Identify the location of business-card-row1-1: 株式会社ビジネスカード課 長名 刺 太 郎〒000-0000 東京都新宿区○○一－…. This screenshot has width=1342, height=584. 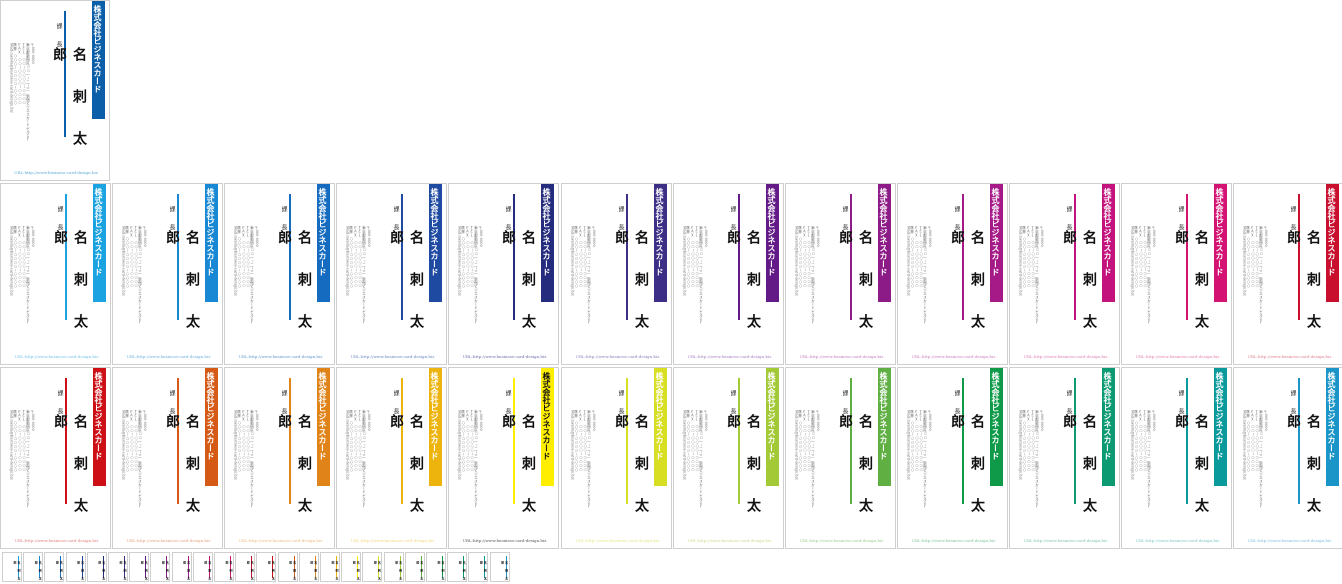
(55, 274).